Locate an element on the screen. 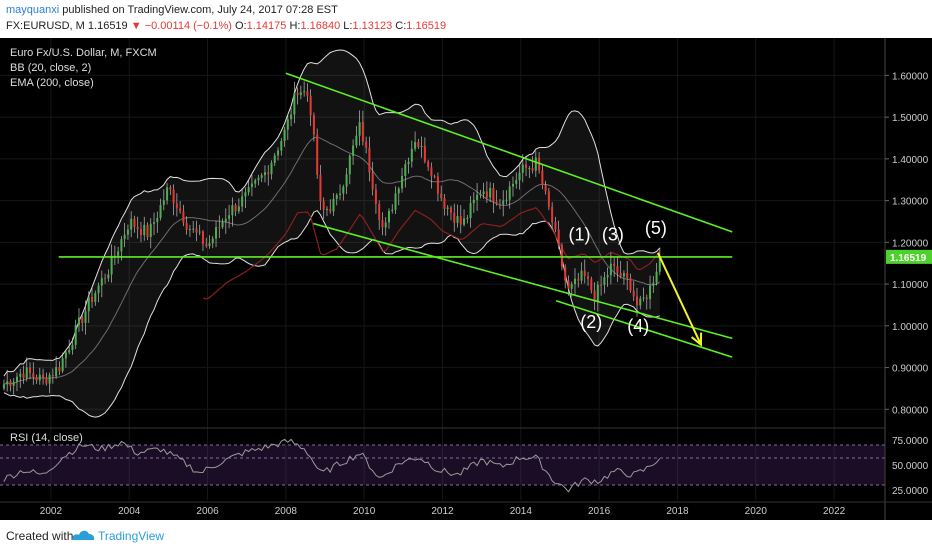 The image size is (932, 550). close-label: C: is located at coordinates (401, 26).